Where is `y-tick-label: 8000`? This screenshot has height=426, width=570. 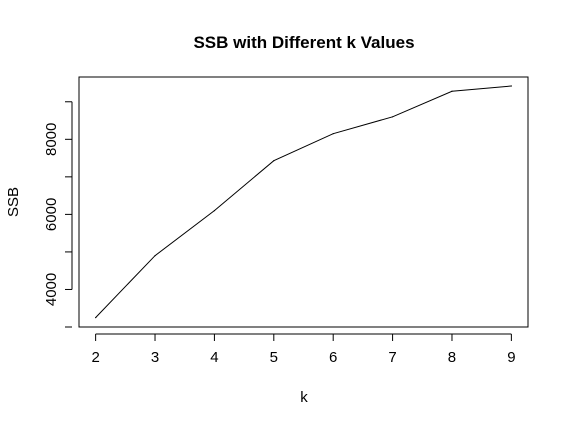
y-tick-label: 8000 is located at coordinates (51, 139).